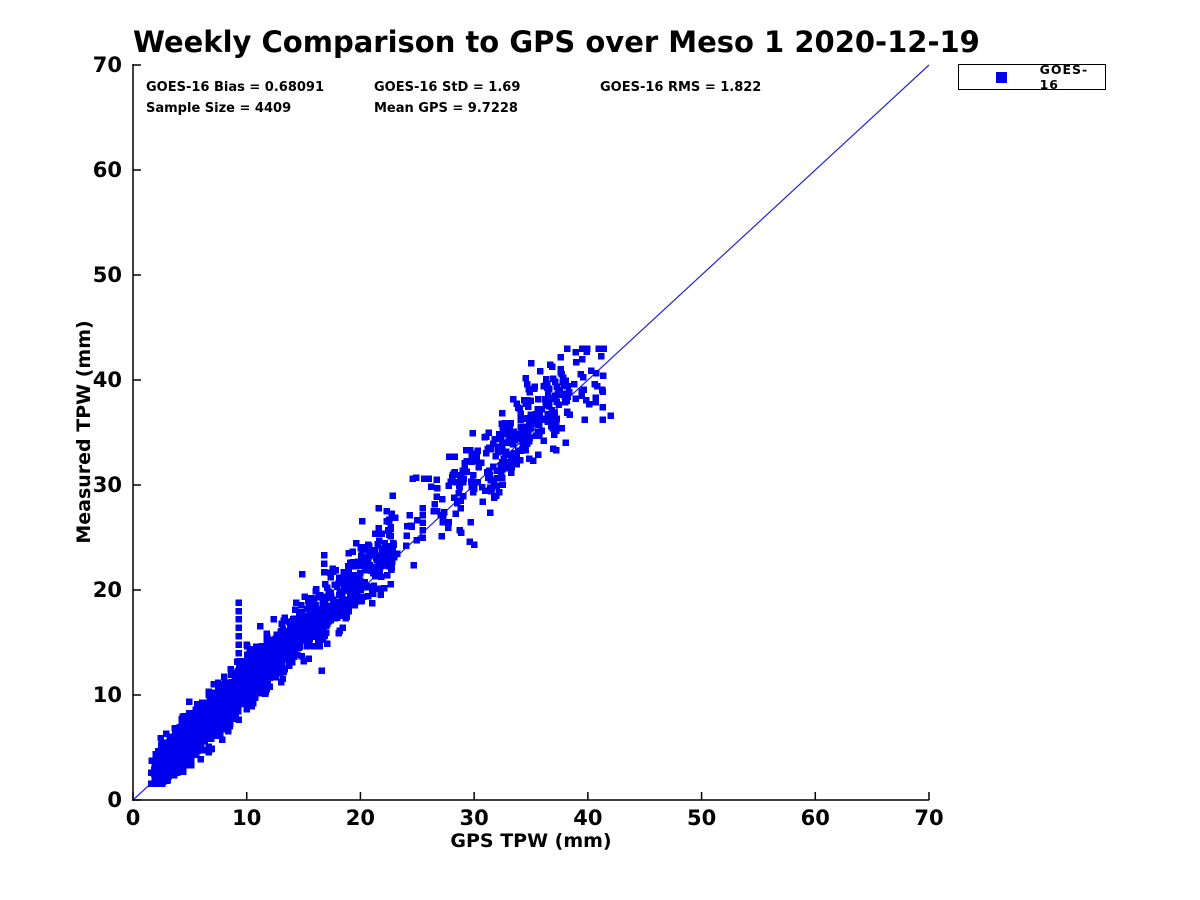  Describe the element at coordinates (535, 818) in the screenshot. I see `x-tick-labels: 0 10 20 30 40 50 60 70` at that location.